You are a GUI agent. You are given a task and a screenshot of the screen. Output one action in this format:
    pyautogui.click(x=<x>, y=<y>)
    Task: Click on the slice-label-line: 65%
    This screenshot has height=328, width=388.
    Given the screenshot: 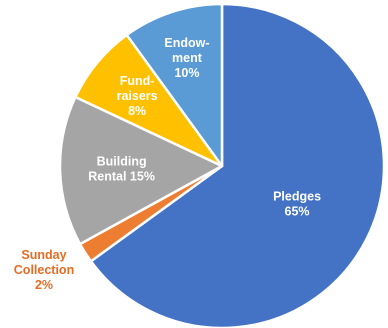 What is the action you would take?
    pyautogui.click(x=297, y=212)
    